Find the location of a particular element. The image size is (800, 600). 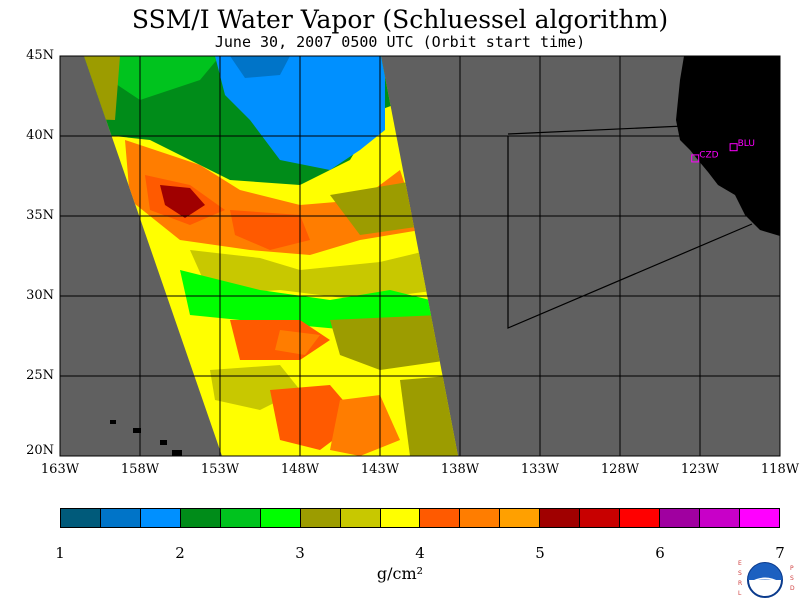

logo-psd-s: S is located at coordinates (792, 578).